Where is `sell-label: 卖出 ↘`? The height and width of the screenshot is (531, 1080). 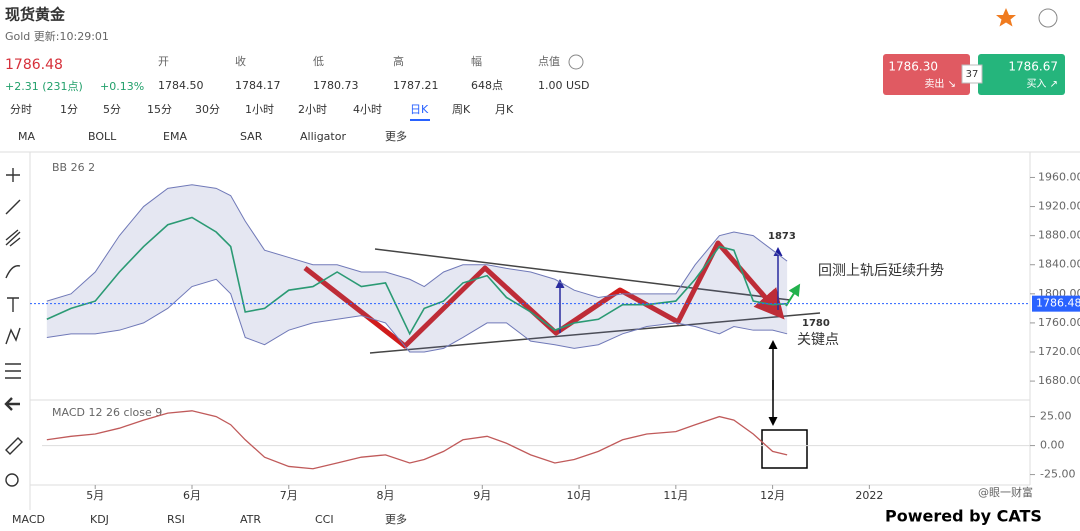
sell-label: 卖出 ↘ is located at coordinates (940, 83).